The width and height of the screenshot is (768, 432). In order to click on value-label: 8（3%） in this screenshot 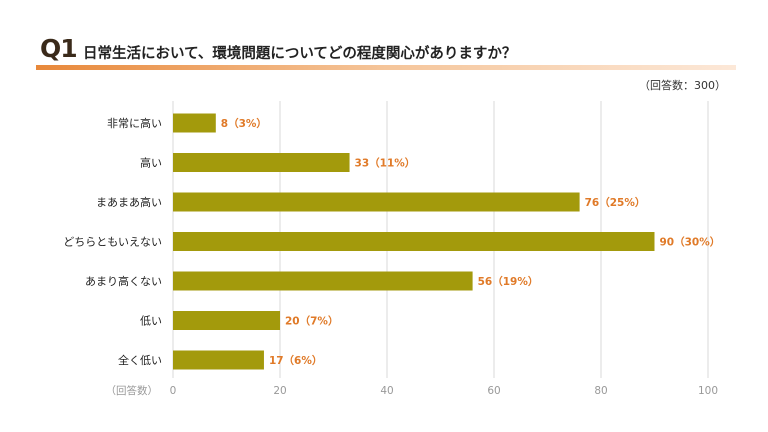, I will do `click(244, 123)`.